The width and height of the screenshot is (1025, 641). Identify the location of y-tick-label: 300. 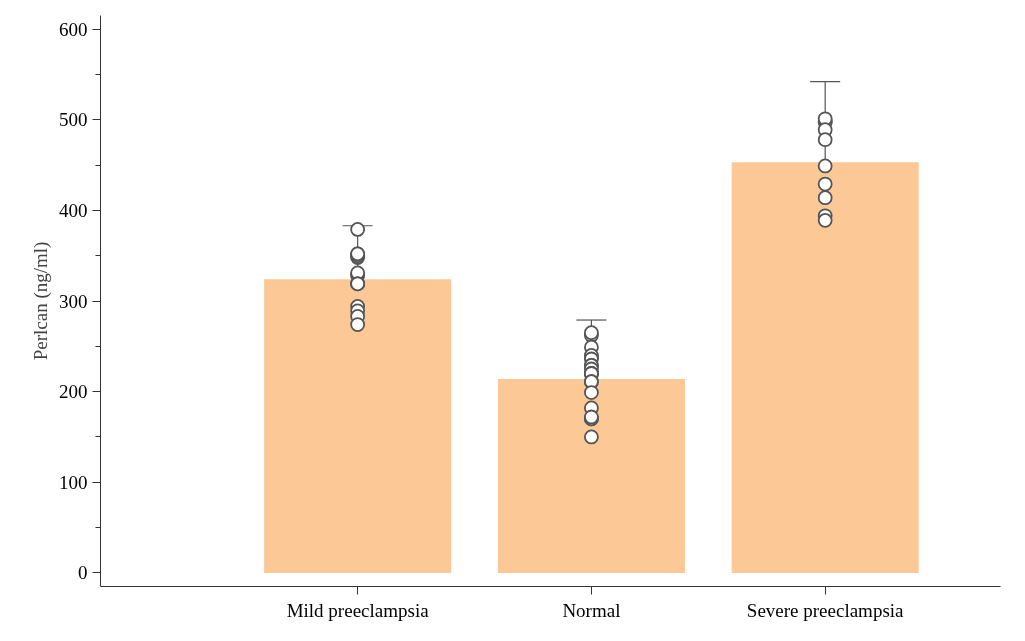
(73, 301).